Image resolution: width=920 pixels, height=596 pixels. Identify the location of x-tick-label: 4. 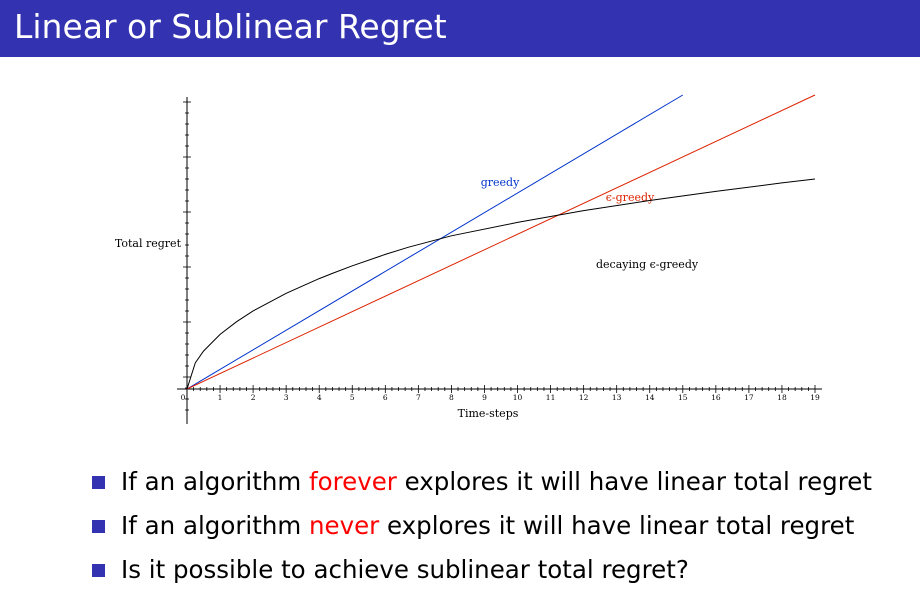
(319, 397).